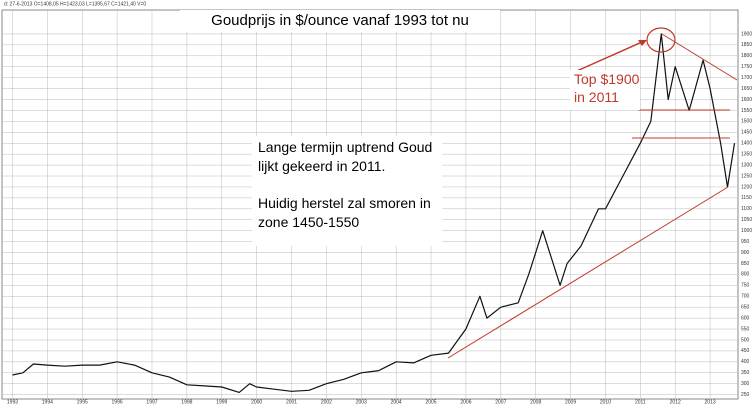 Image resolution: width=756 pixels, height=406 pixels. What do you see at coordinates (746, 220) in the screenshot?
I see `y-tick-label: 1050` at bounding box center [746, 220].